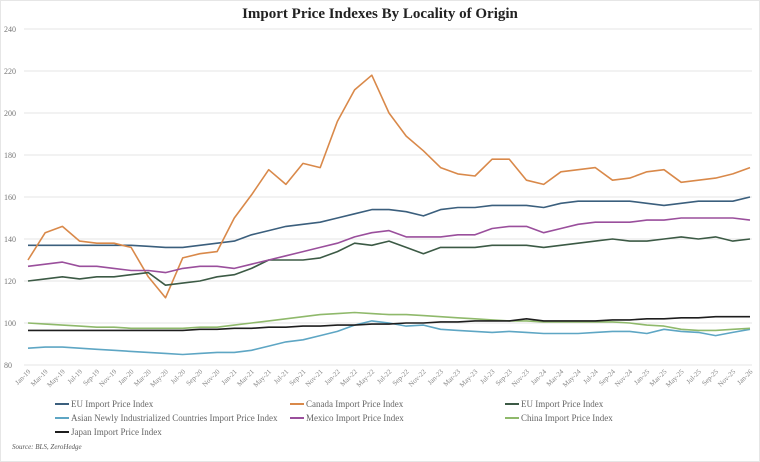 The width and height of the screenshot is (760, 462). Describe the element at coordinates (10, 29) in the screenshot. I see `y-tick-label: 240` at that location.